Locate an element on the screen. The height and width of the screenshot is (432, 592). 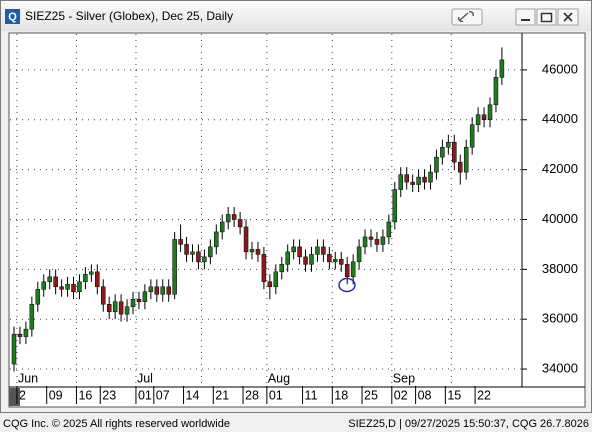
x-tick-label: 07 is located at coordinates (163, 395).